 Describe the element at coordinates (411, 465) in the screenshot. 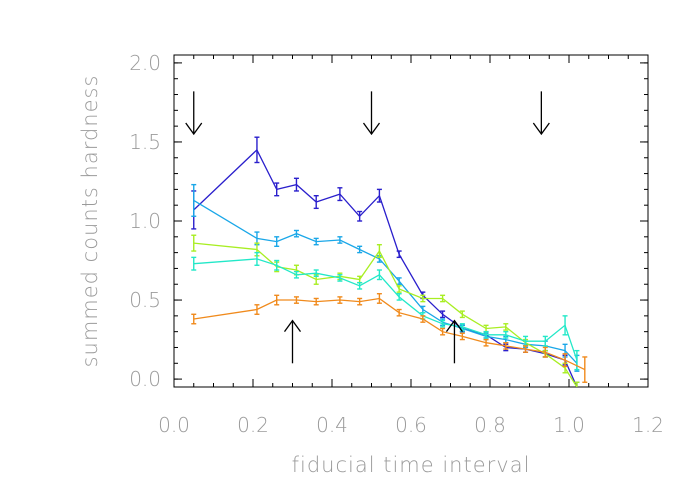

I see `x-axis-label: fiducial time interval` at that location.